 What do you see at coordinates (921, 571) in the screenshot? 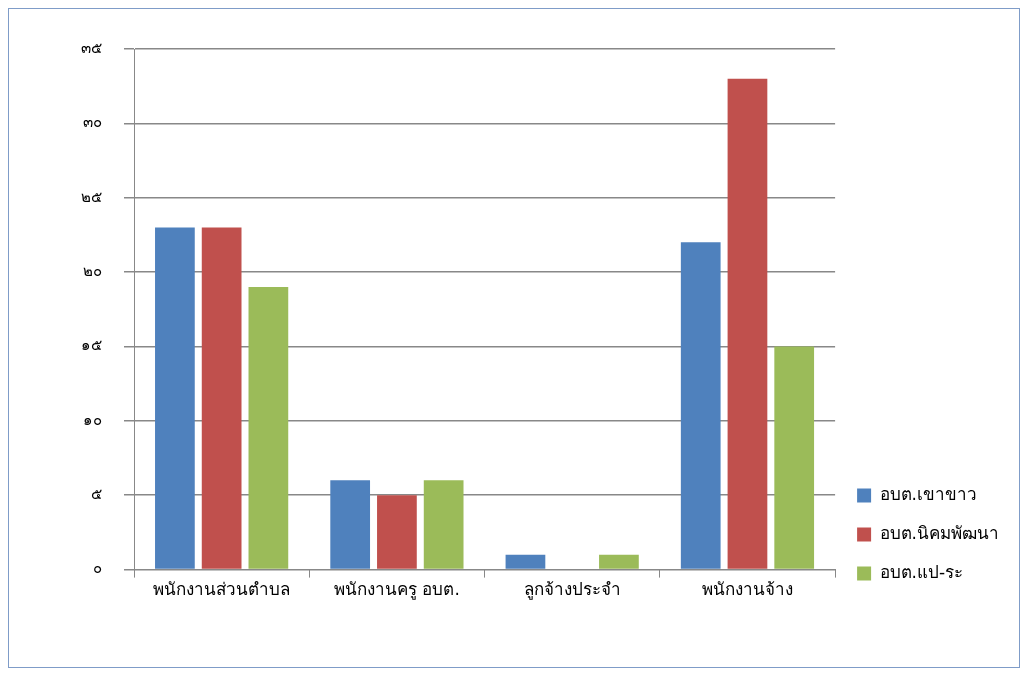
I see `legend-label: อบต.แป-ระ` at bounding box center [921, 571].